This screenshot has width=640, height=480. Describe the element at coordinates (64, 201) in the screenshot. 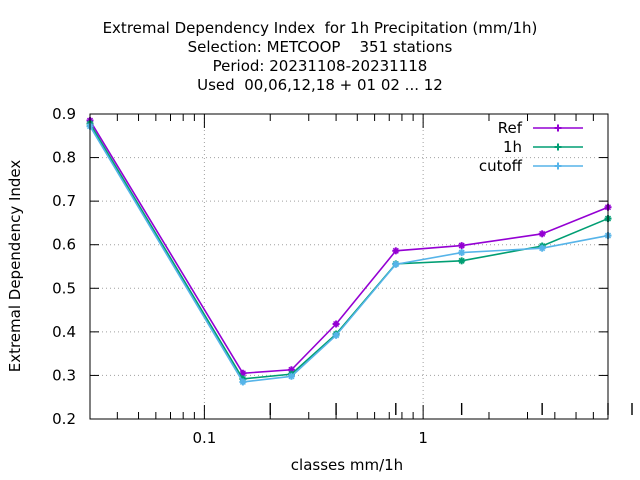

I see `y-tick-label: 0.7` at that location.